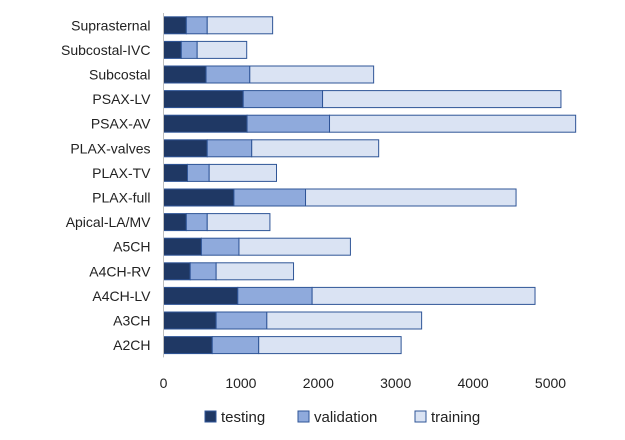 This screenshot has height=440, width=625. What do you see at coordinates (131, 345) in the screenshot?
I see `category-label: A2CH` at bounding box center [131, 345].